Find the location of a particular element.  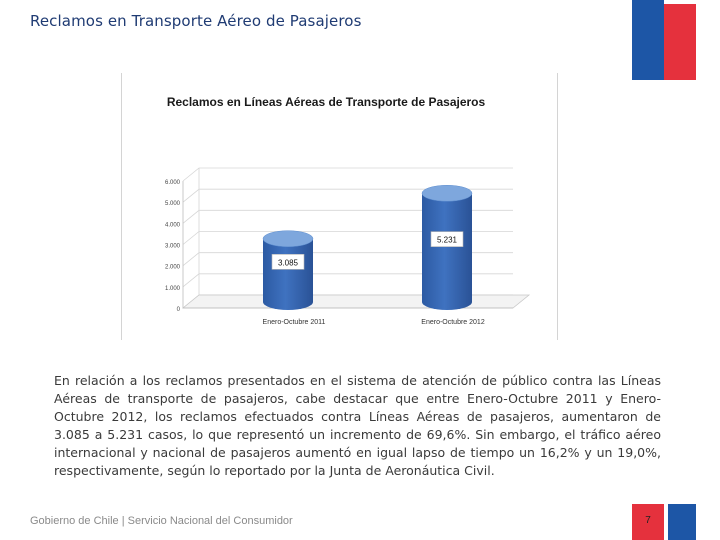

data-label: 5.231 is located at coordinates (447, 240).